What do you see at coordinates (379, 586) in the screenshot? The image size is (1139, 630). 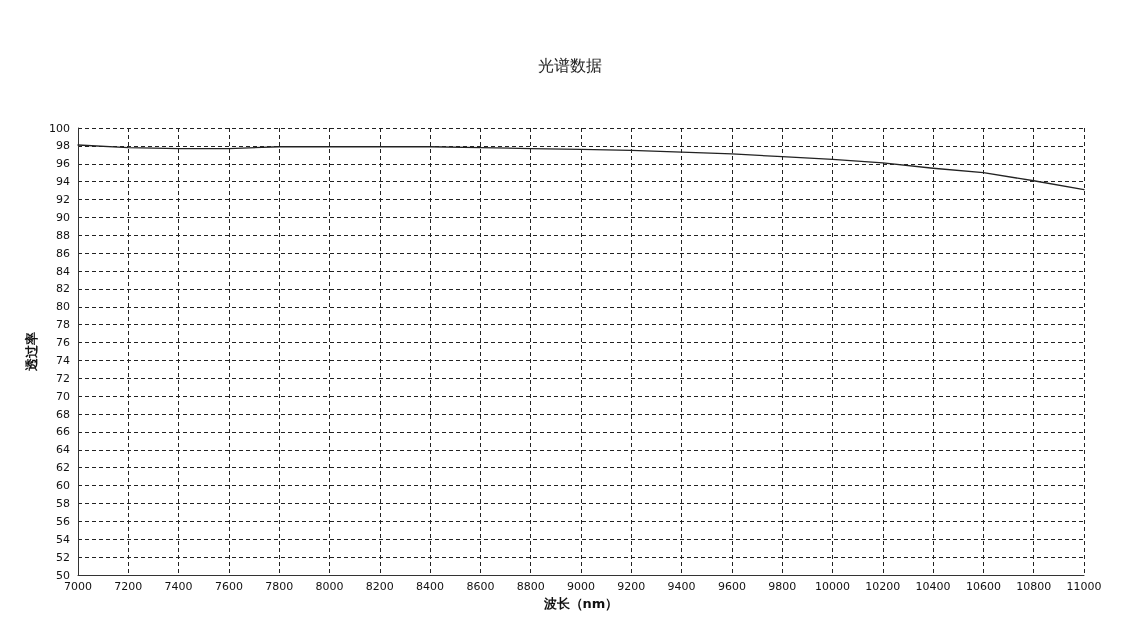 I see `x-tick-label: 8200` at bounding box center [379, 586].